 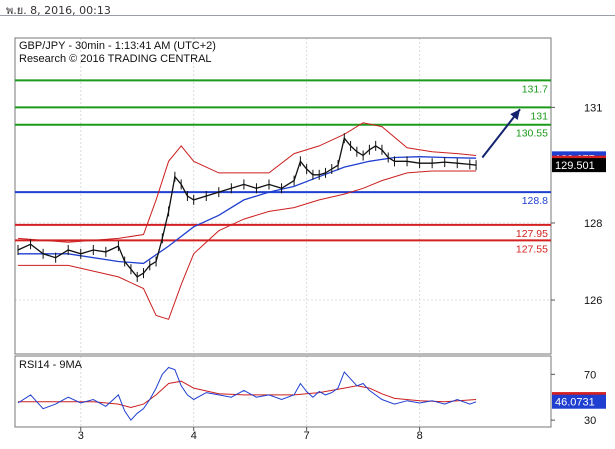 I want to click on price-tick-label: 126, so click(x=593, y=301).